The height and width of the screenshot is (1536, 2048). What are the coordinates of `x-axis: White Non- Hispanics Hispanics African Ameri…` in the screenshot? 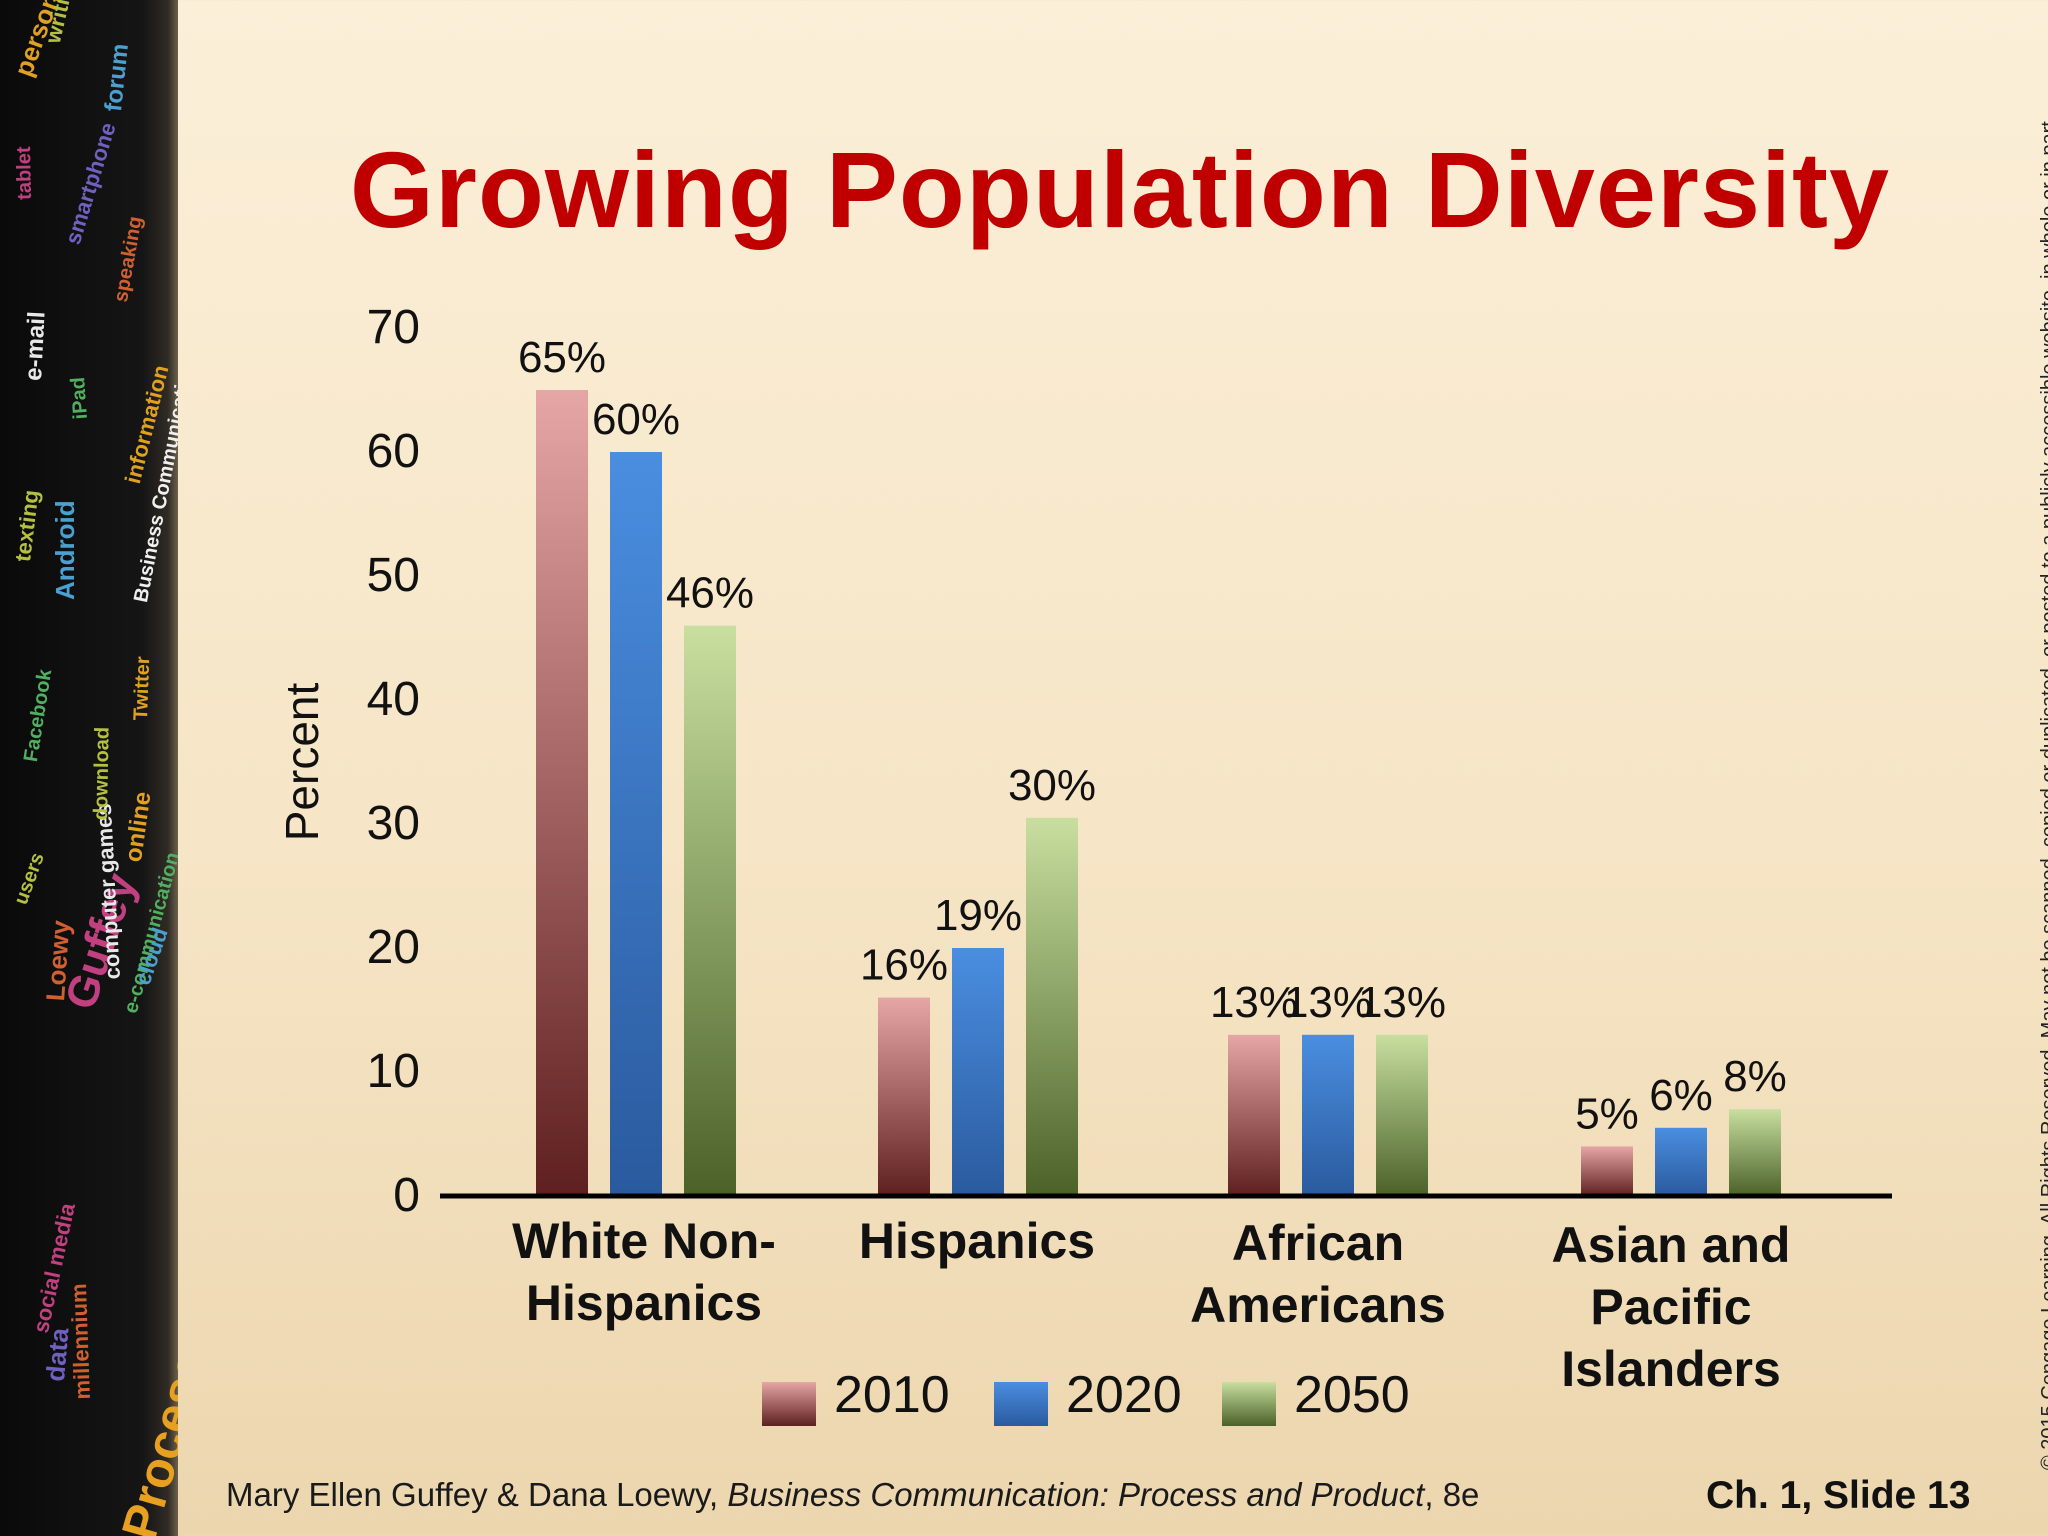 It's located at (1166, 1295).